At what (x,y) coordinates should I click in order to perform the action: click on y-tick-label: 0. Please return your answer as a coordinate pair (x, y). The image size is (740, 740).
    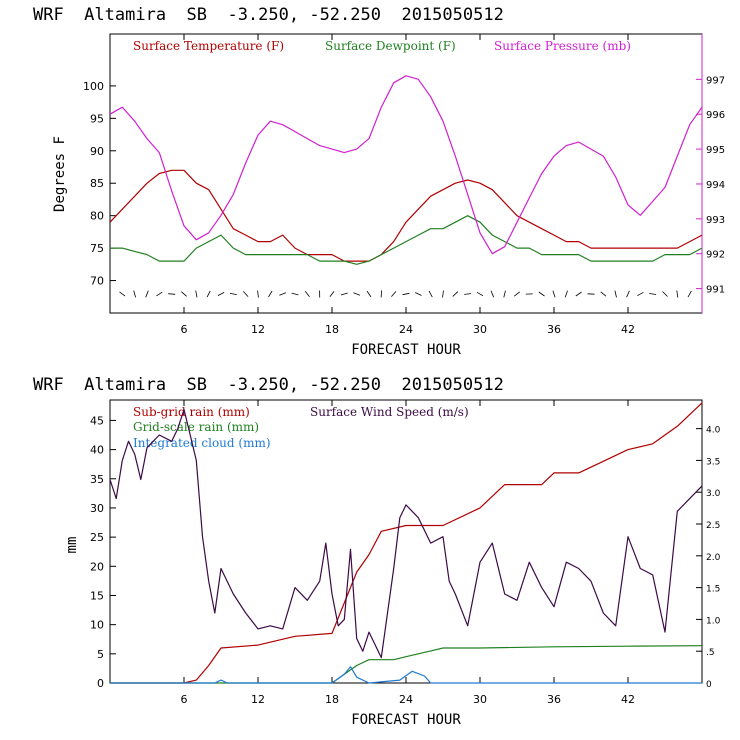
    Looking at the image, I should click on (100, 683).